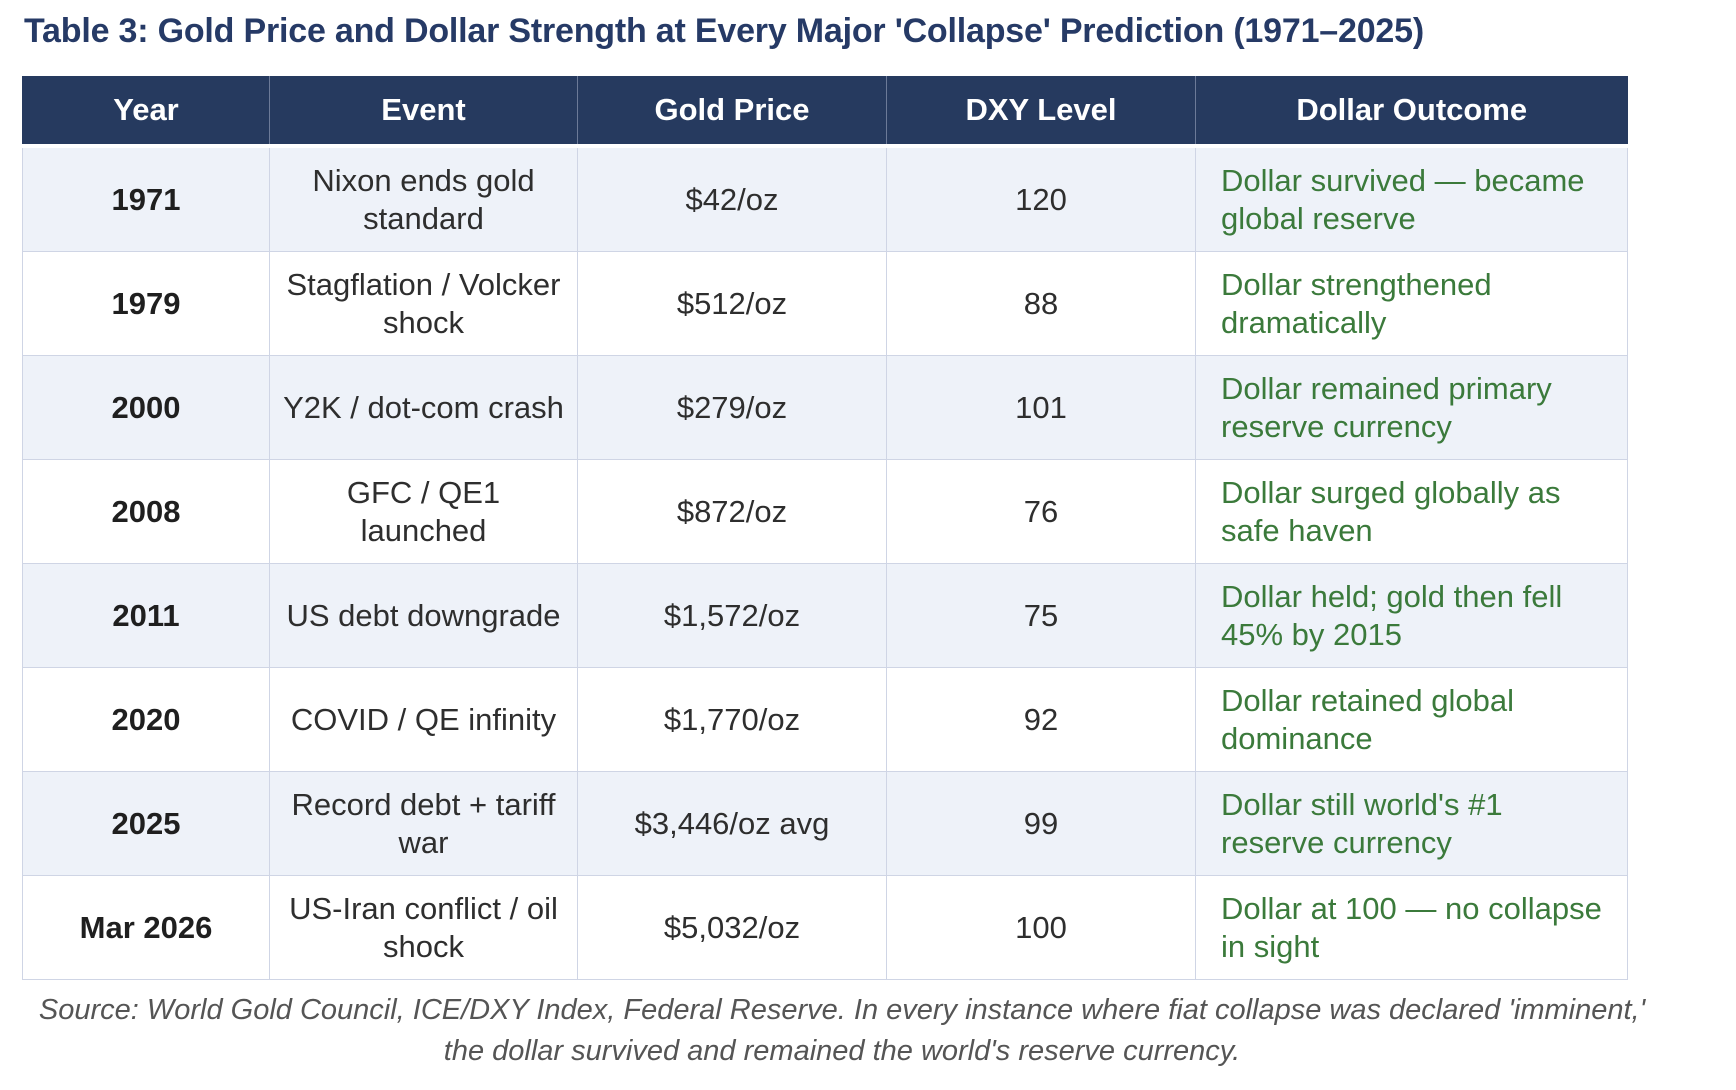  I want to click on dxy-cell: 76, so click(1041, 511).